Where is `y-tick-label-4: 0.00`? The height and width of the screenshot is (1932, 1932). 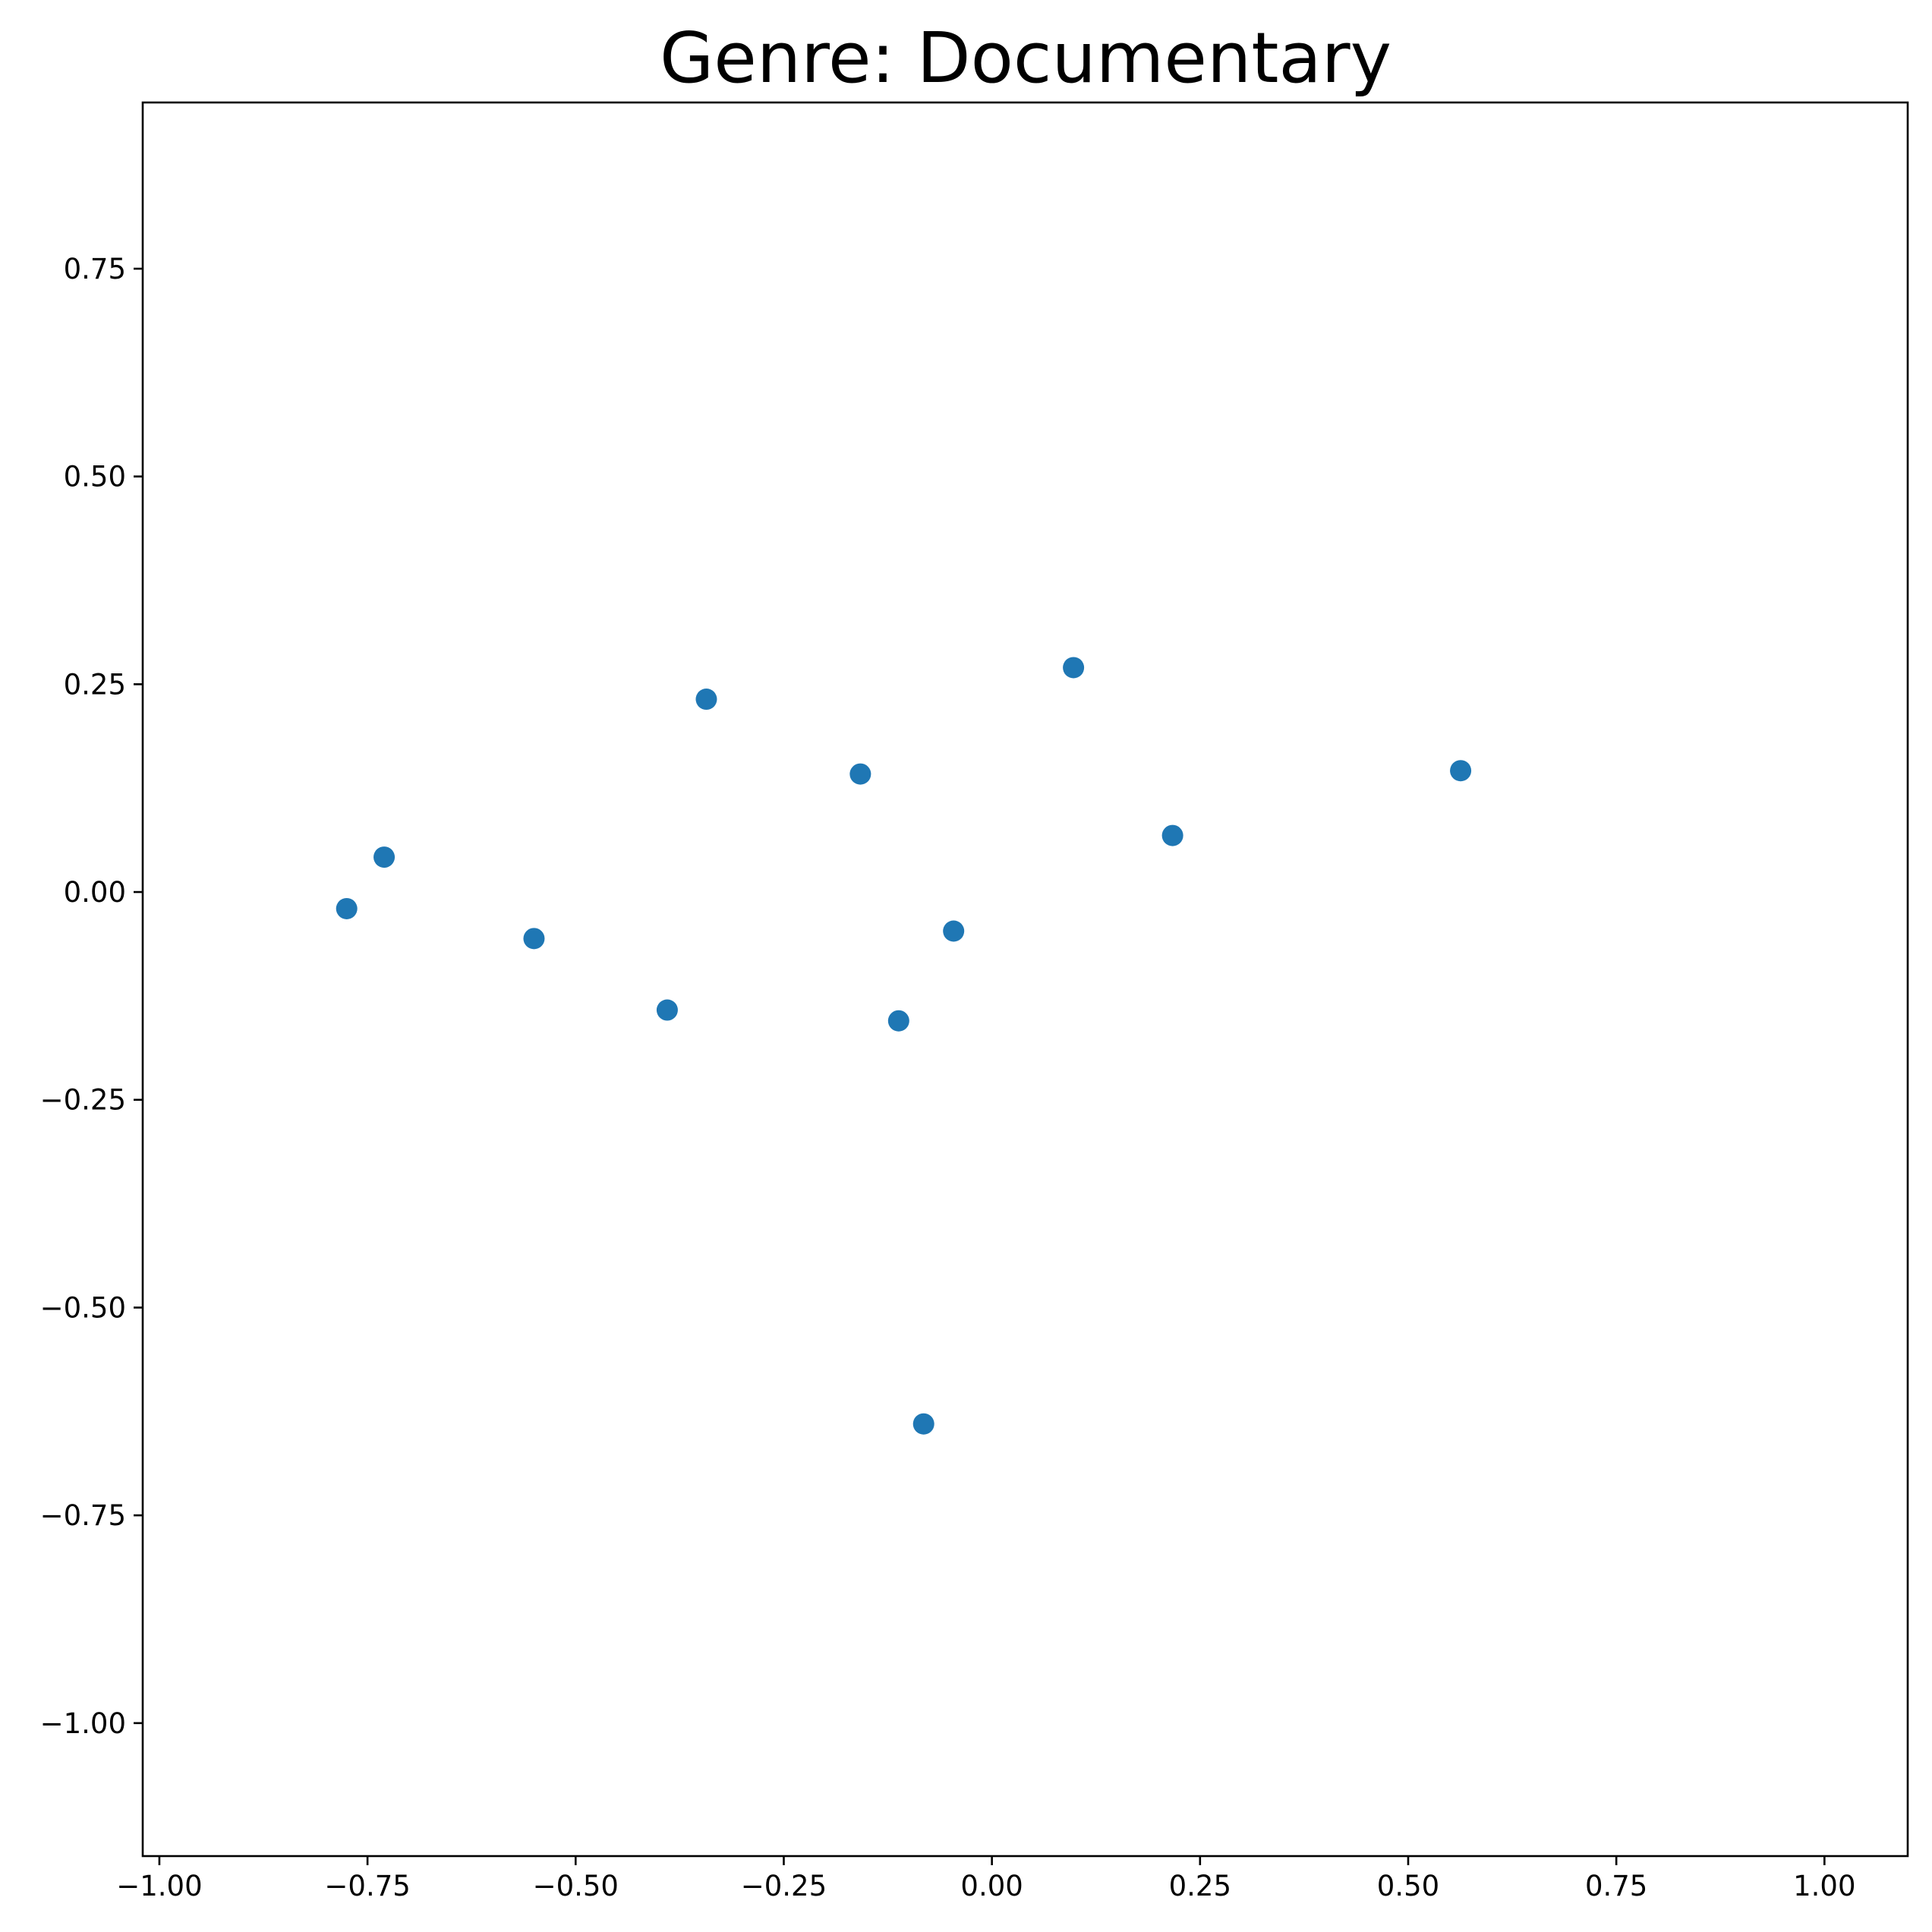
y-tick-label-4: 0.00 is located at coordinates (95, 893).